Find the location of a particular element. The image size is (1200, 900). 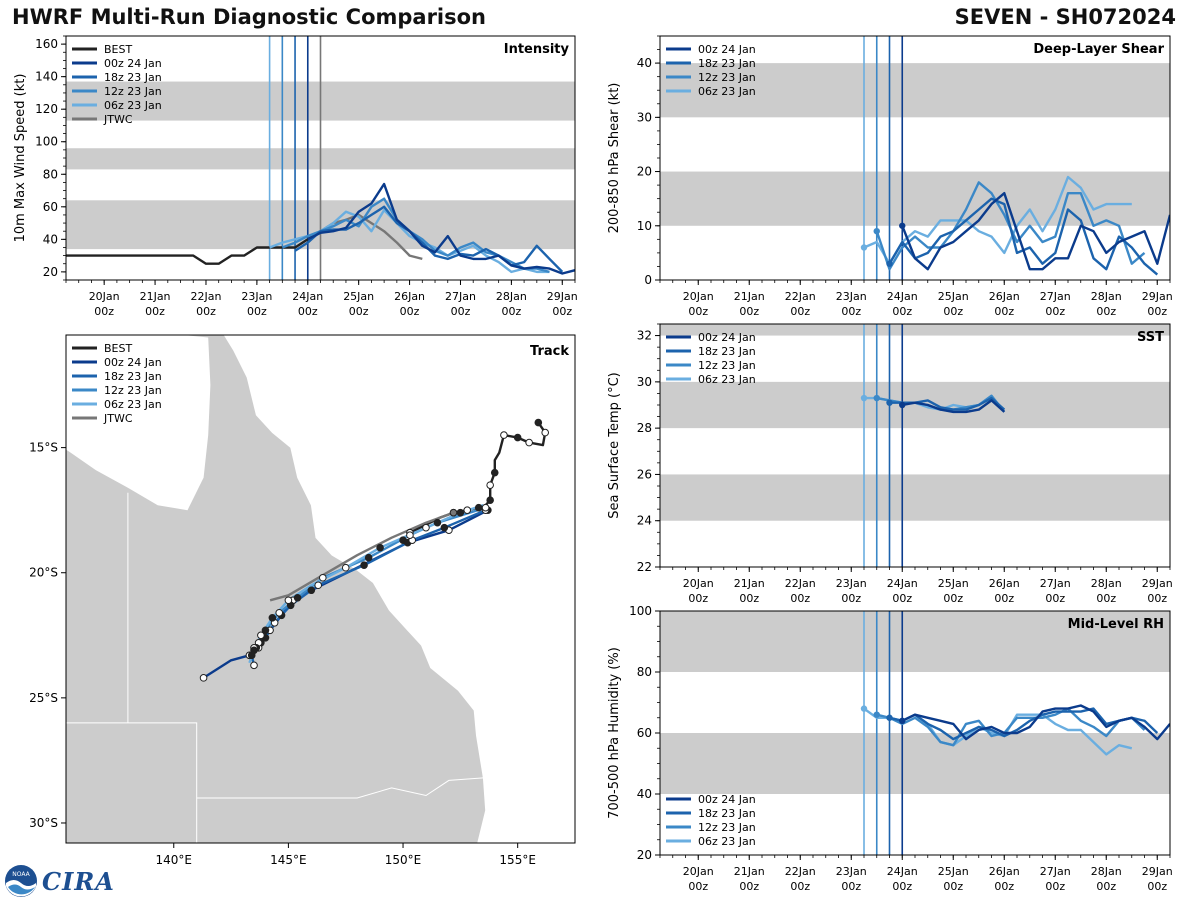

legend-label: 06z 23 Jan is located at coordinates (727, 91).